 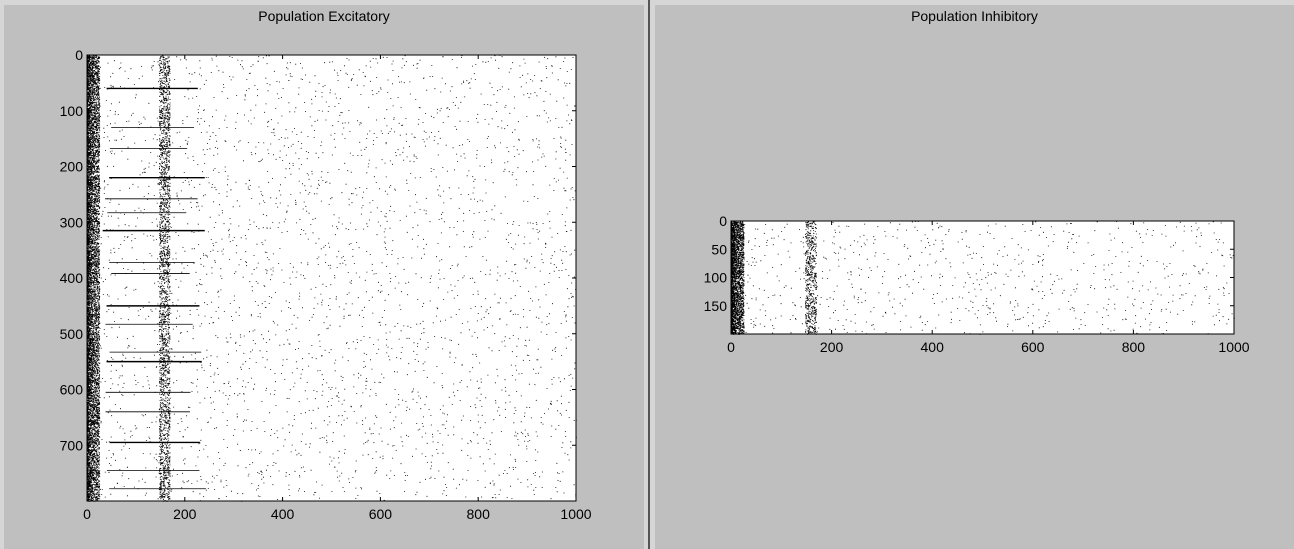 What do you see at coordinates (649, 274) in the screenshot?
I see `panel-splitter` at bounding box center [649, 274].